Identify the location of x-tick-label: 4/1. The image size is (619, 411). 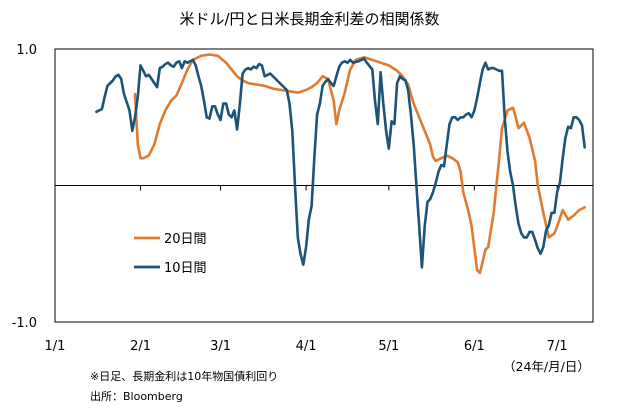
(306, 346).